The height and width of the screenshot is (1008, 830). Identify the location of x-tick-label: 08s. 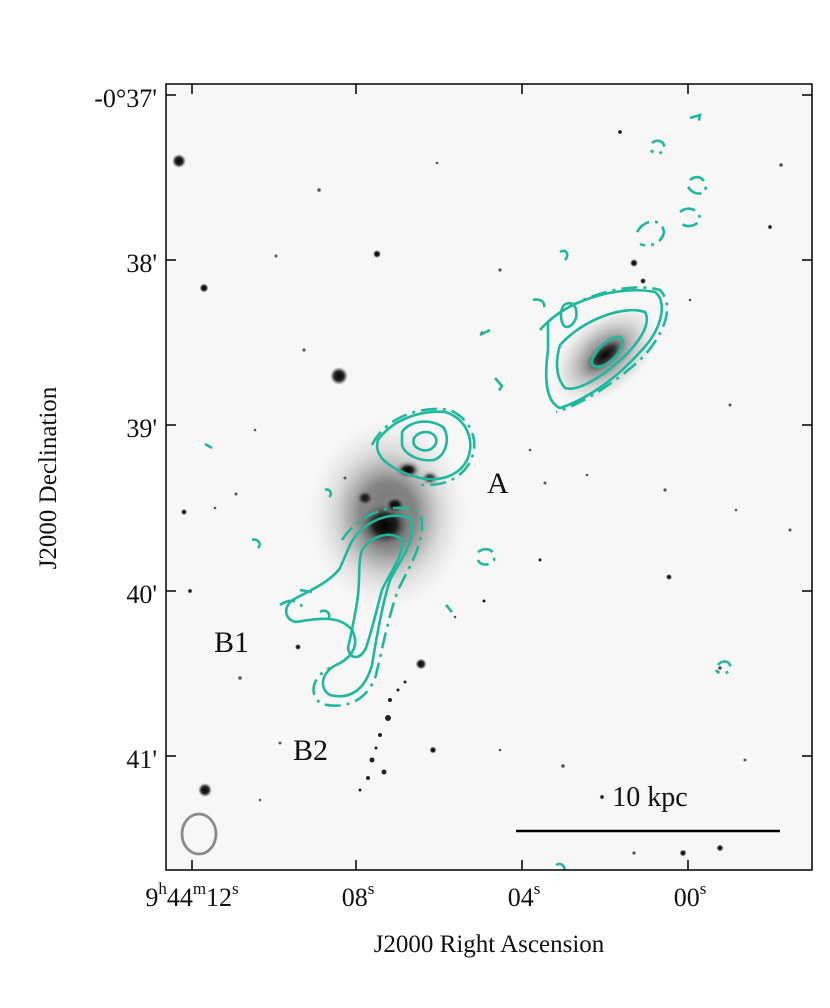
(358, 895).